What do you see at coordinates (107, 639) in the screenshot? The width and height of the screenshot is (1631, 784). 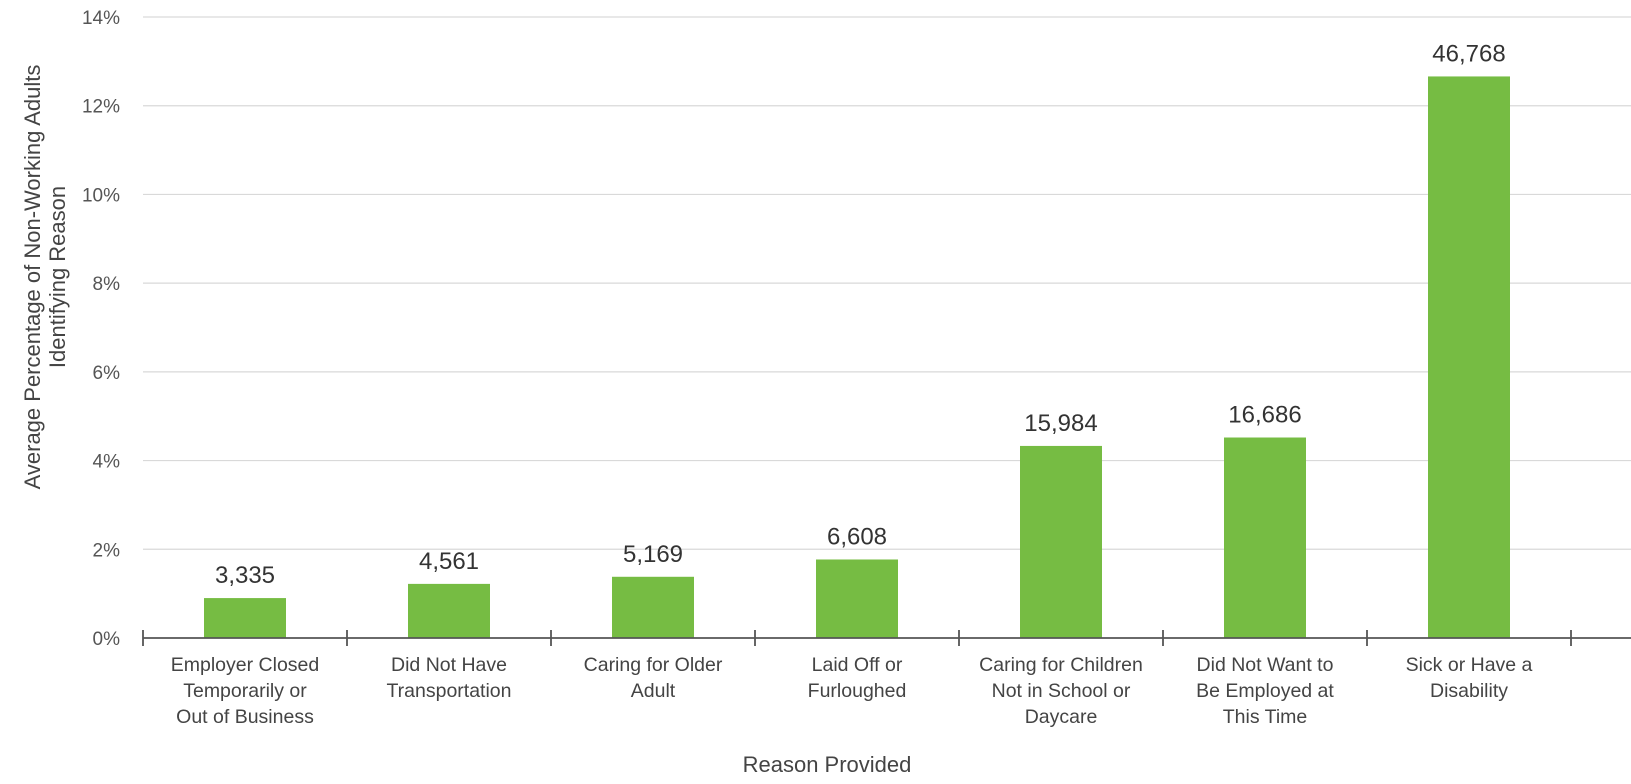 I see `y-tick-label: 0%` at bounding box center [107, 639].